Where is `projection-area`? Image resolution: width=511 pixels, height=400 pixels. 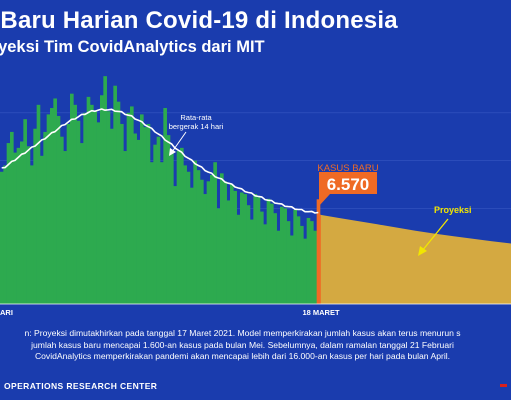 projection-area is located at coordinates (415, 259).